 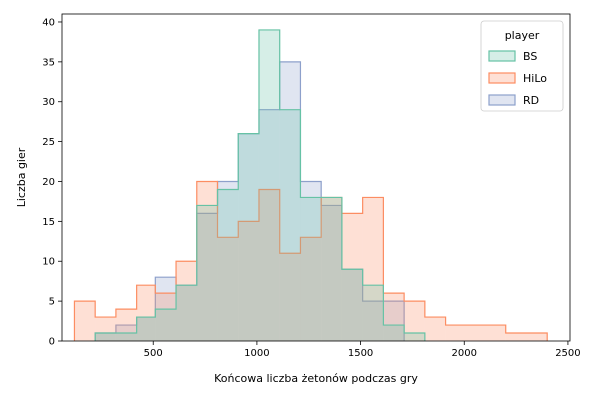 What do you see at coordinates (153, 353) in the screenshot?
I see `x-tick-label: 500` at bounding box center [153, 353].